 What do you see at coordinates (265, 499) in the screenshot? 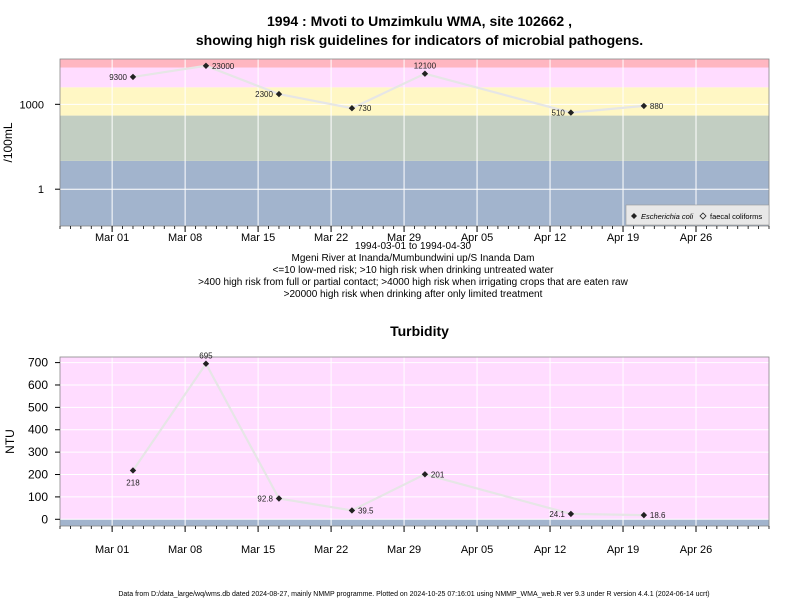
I see `data-label: 92.8` at bounding box center [265, 499].